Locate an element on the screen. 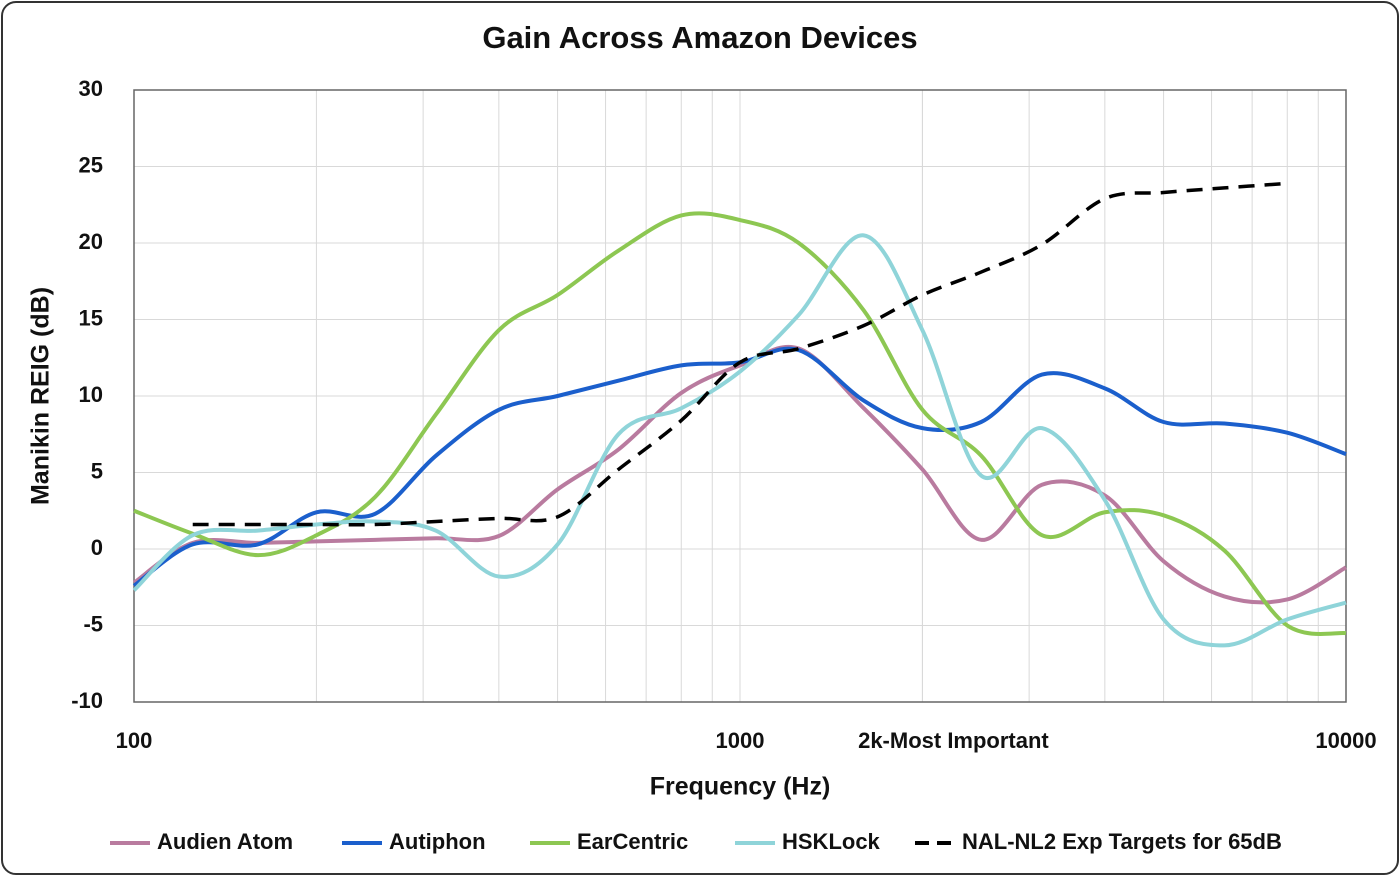  y-tick-label: -5 is located at coordinates (93, 623).